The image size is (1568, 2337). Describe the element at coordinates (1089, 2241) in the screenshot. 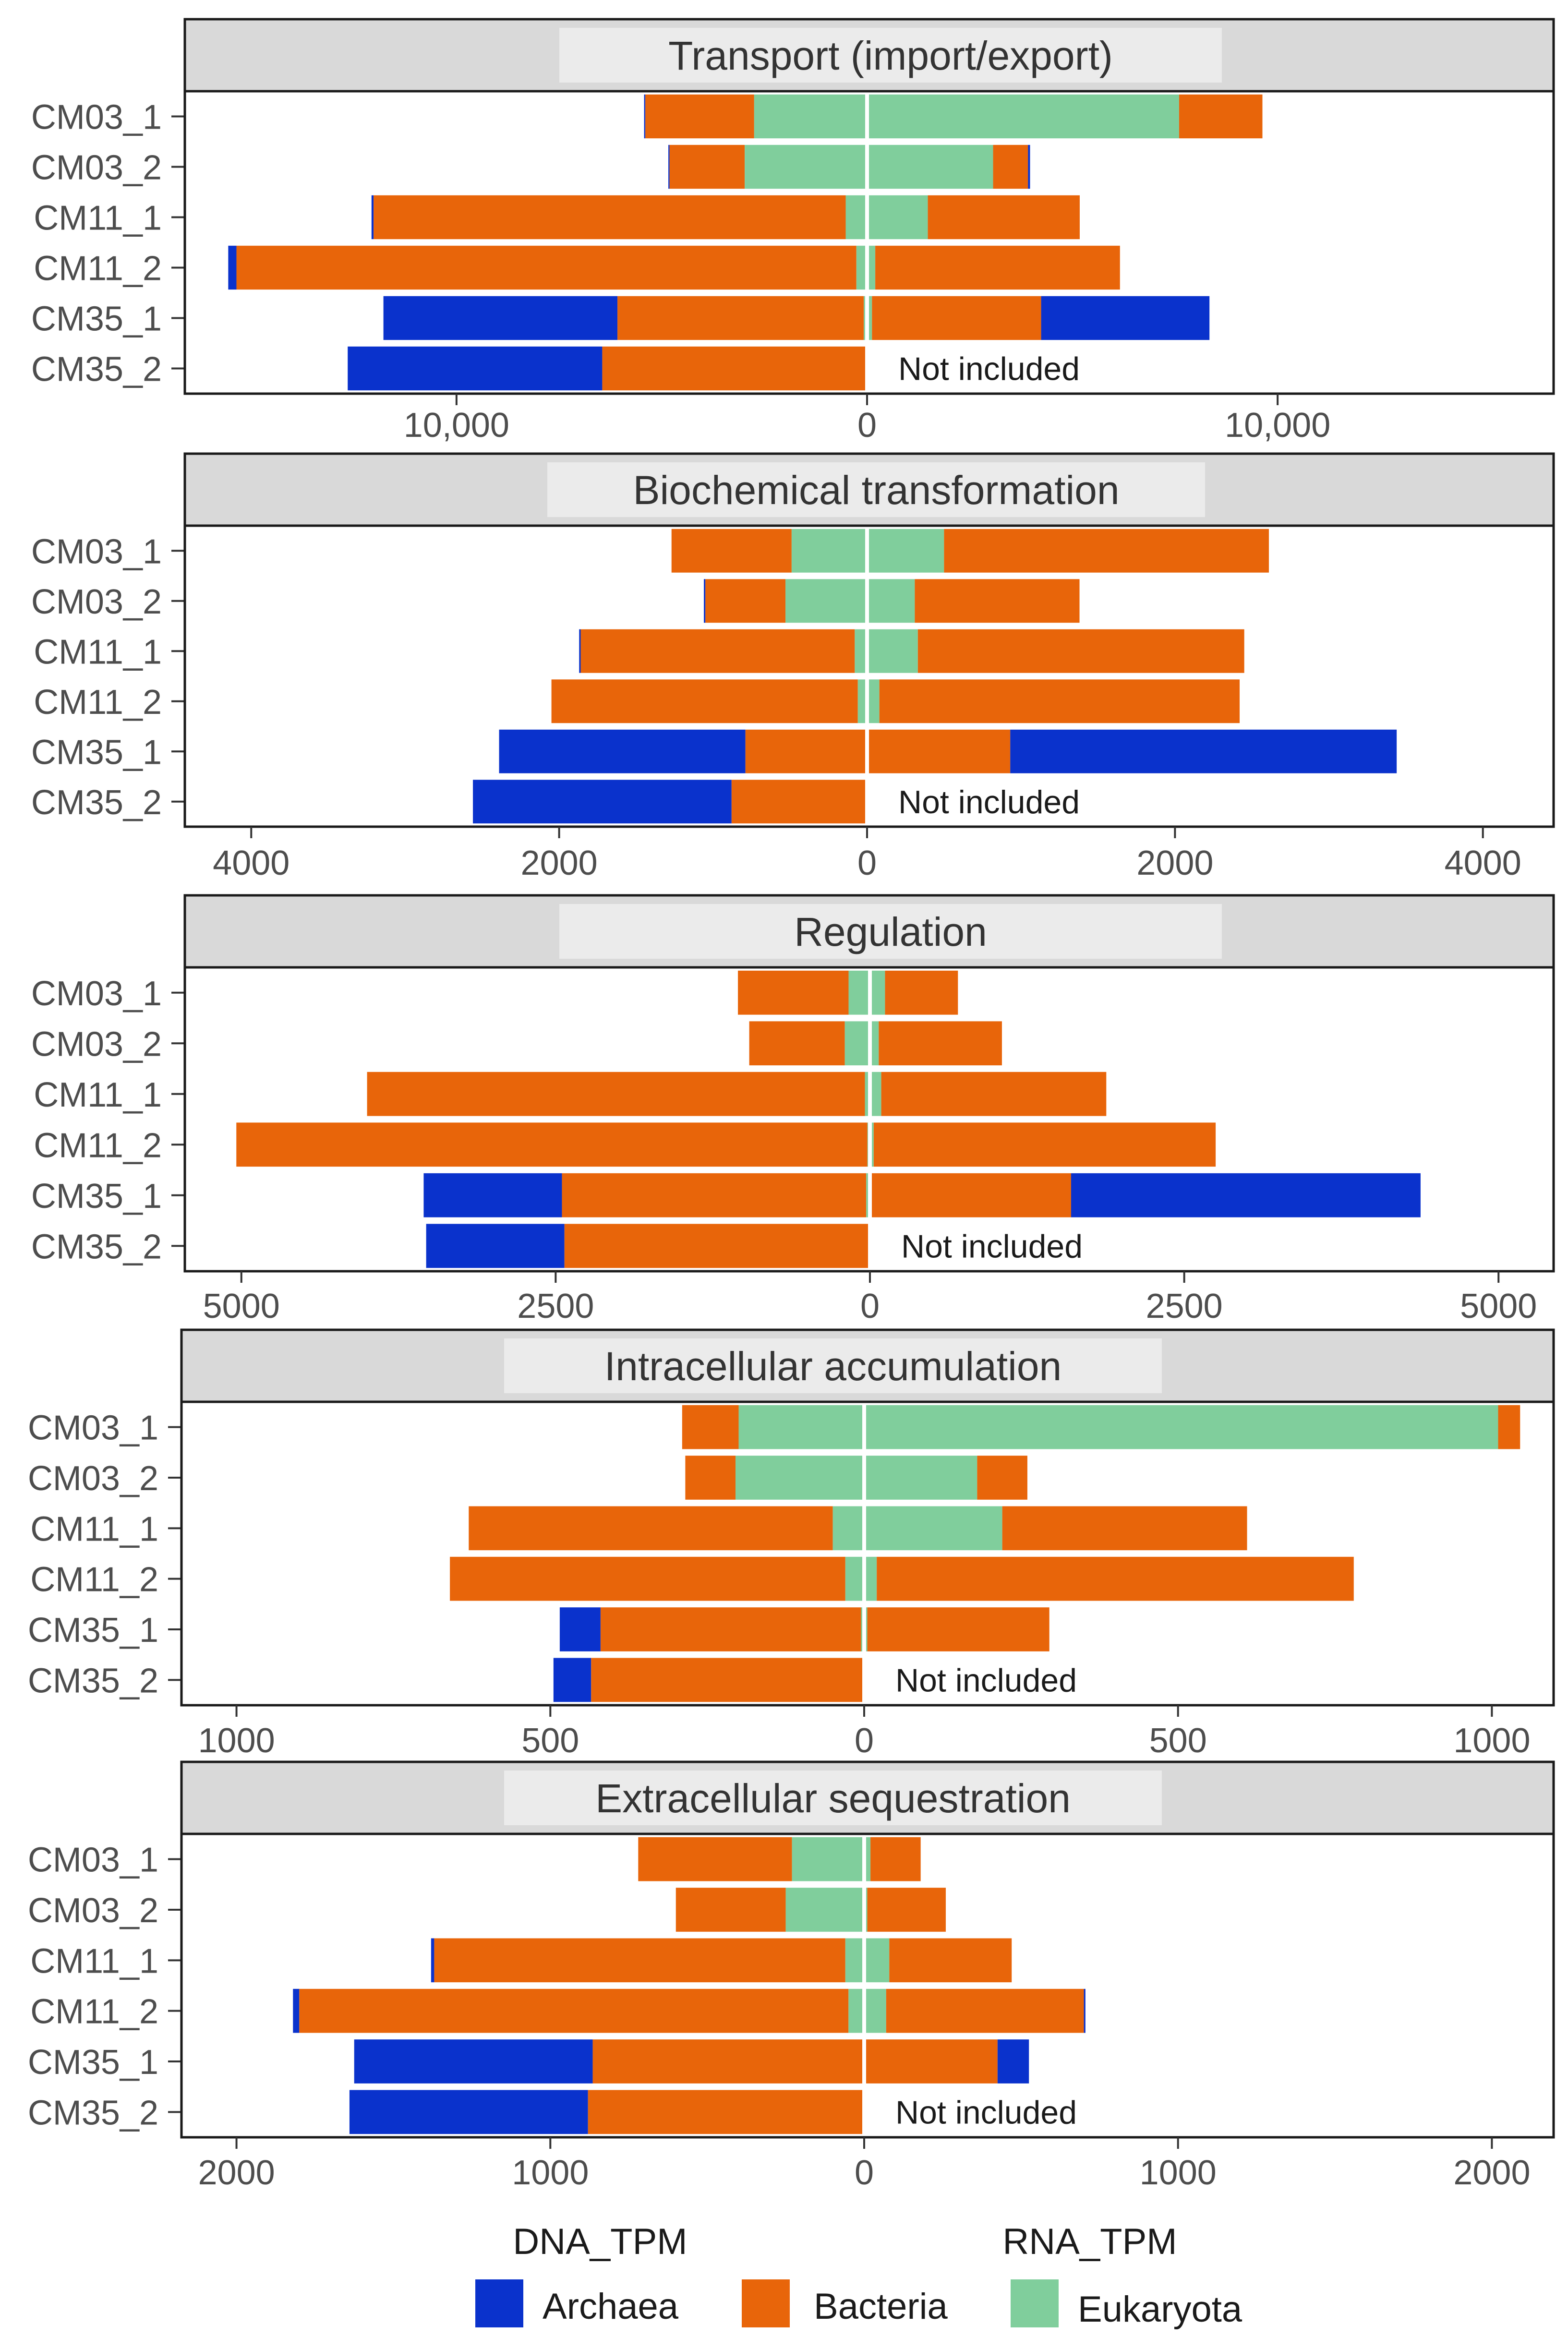

I see `legend-rna-title: RNA_TPM` at that location.